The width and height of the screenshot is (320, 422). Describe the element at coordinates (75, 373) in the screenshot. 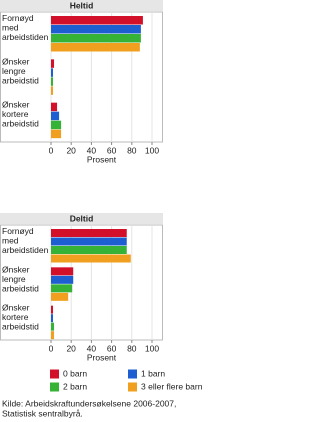

I see `legend-label: 0 barn` at that location.